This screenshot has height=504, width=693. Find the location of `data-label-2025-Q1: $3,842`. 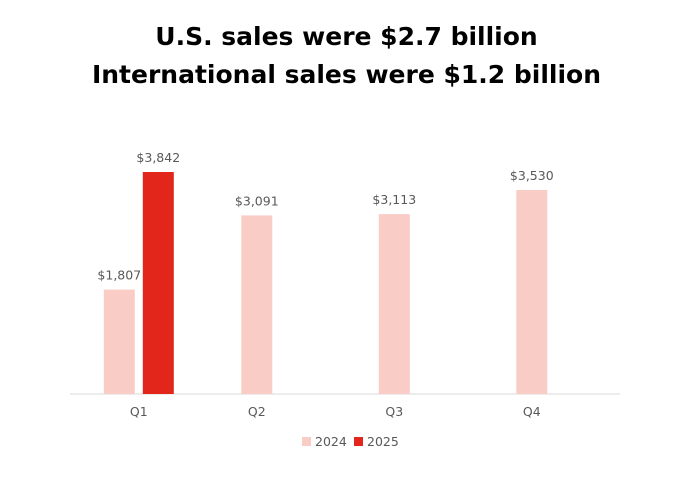

data-label-2025-Q1: $3,842 is located at coordinates (158, 157).